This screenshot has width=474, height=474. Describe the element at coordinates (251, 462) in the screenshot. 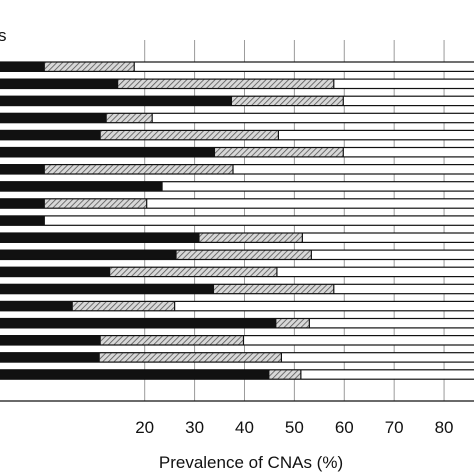

I see `x-axis-title: Prevalence of CNAs (%)` at that location.